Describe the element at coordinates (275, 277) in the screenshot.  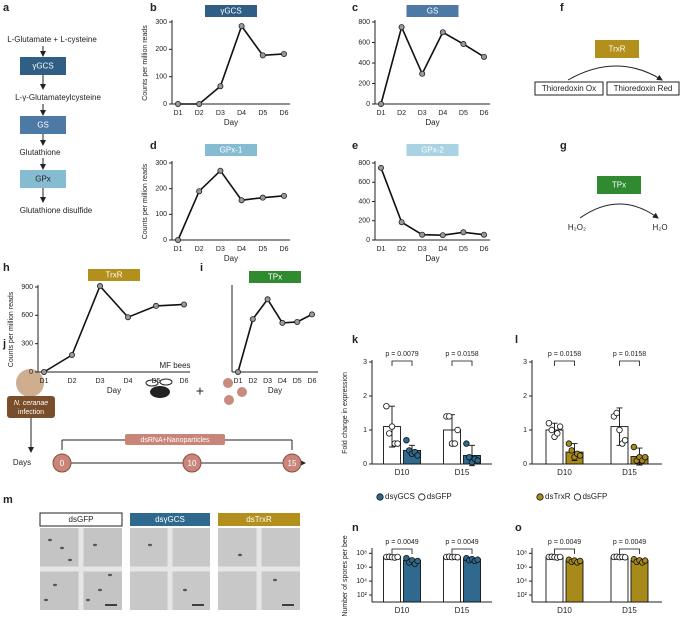
I see `chart-title: TPx` at that location.